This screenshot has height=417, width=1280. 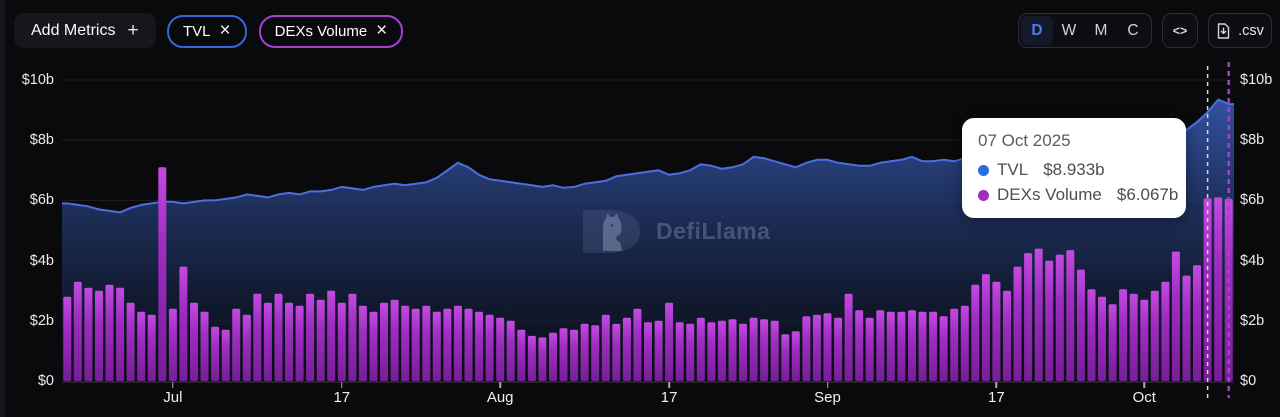 I want to click on add-metrics-button: Add Metrics +, so click(x=85, y=30).